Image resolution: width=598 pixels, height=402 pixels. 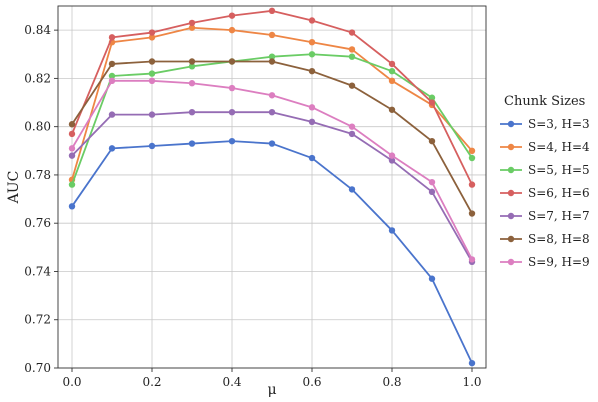 What do you see at coordinates (37, 223) in the screenshot?
I see `y-tick-label: 0.76` at bounding box center [37, 223].